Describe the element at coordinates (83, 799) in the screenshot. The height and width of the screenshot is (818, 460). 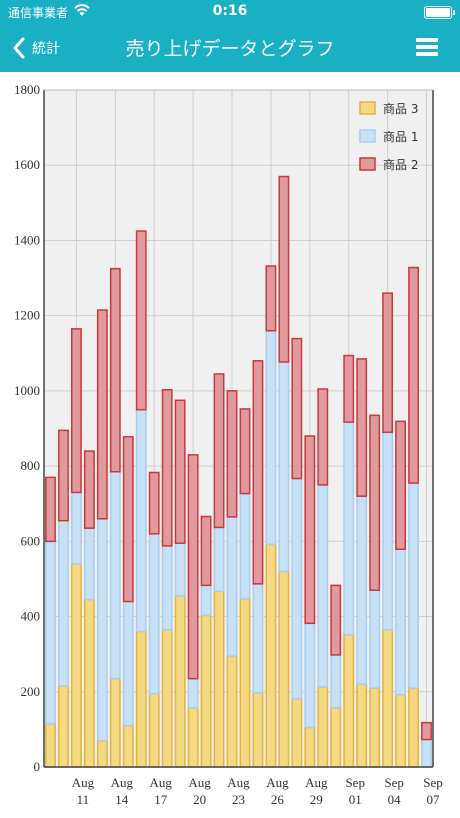
I see `x-tick-day: 11` at that location.